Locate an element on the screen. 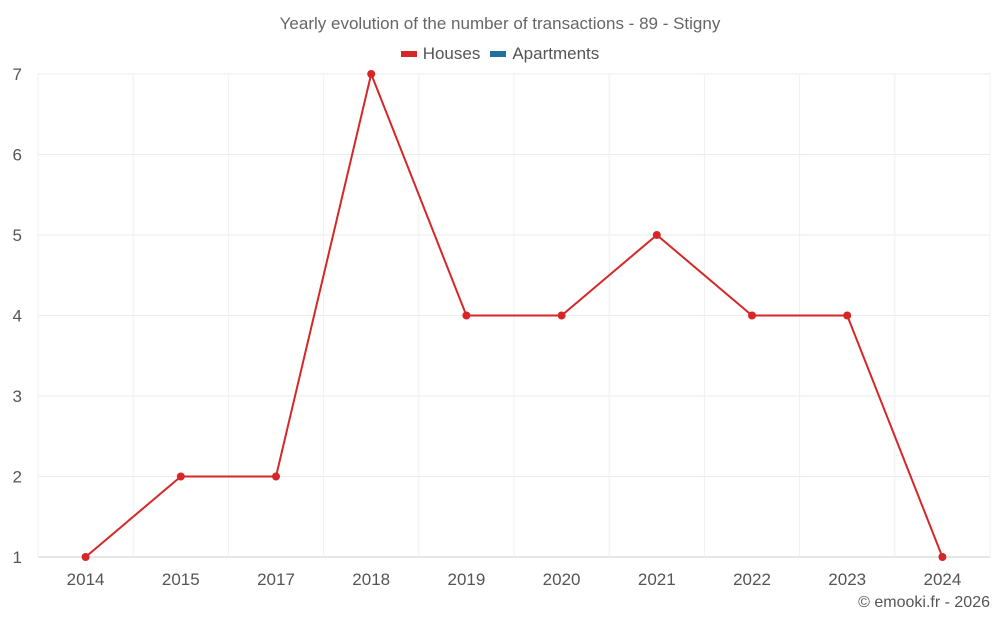 This screenshot has width=1000, height=625. x-tick-label: 2018 is located at coordinates (371, 579).